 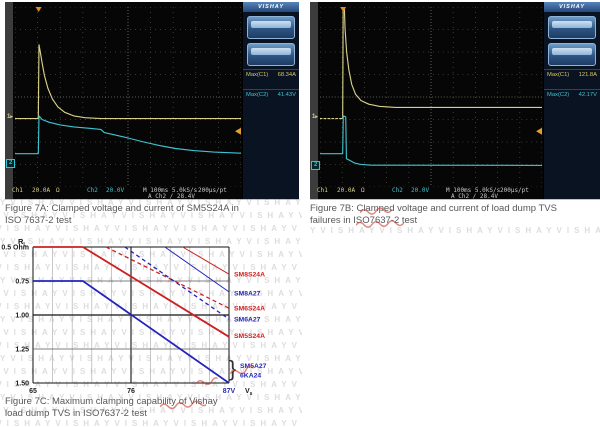 I want to click on x-axis-label: Vs, so click(x=249, y=392).